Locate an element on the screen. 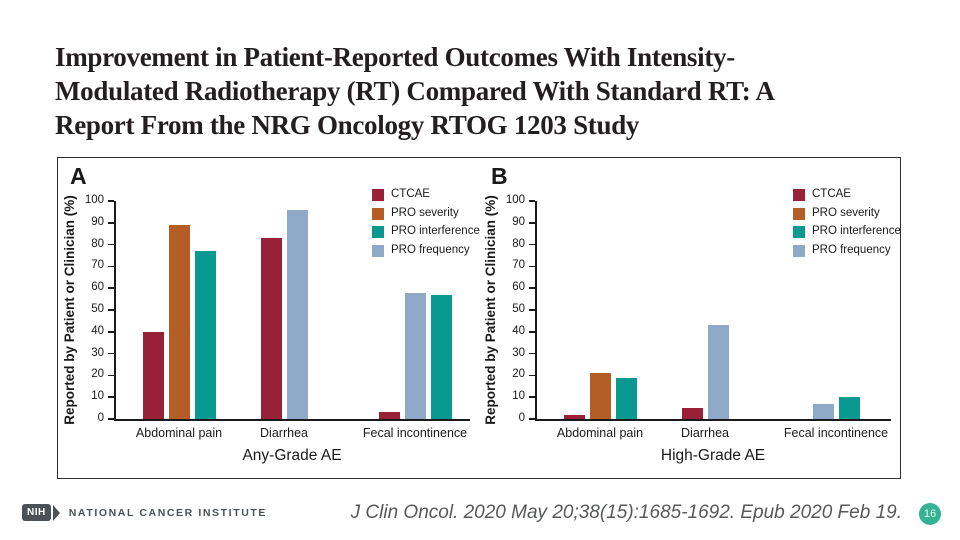 This screenshot has width=960, height=540. chevron-right-icon is located at coordinates (56, 512).